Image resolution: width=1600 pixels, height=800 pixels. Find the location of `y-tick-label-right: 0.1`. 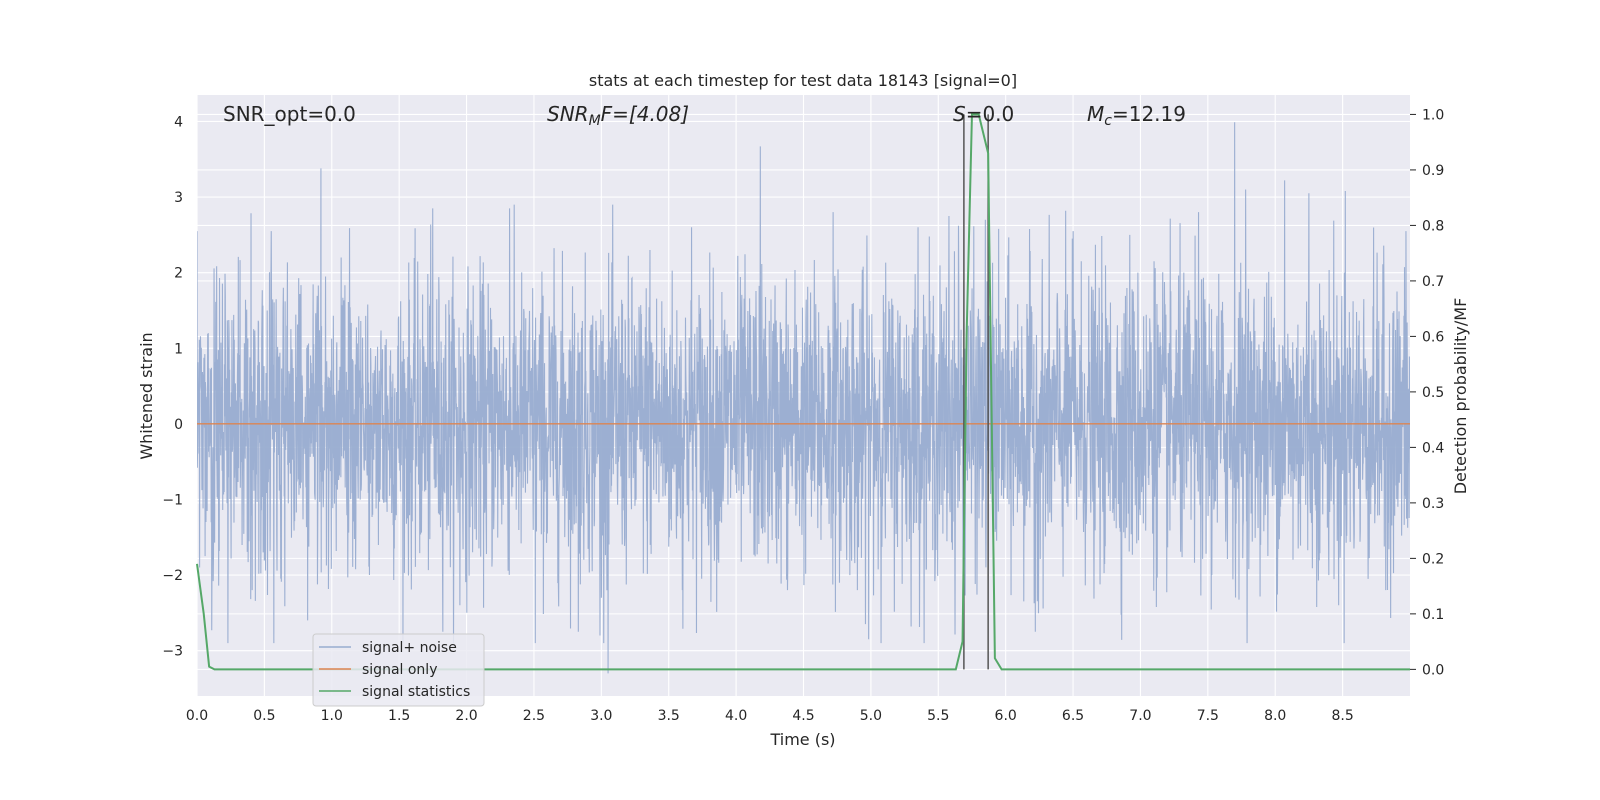

y-tick-label-right: 0.1 is located at coordinates (1433, 615).